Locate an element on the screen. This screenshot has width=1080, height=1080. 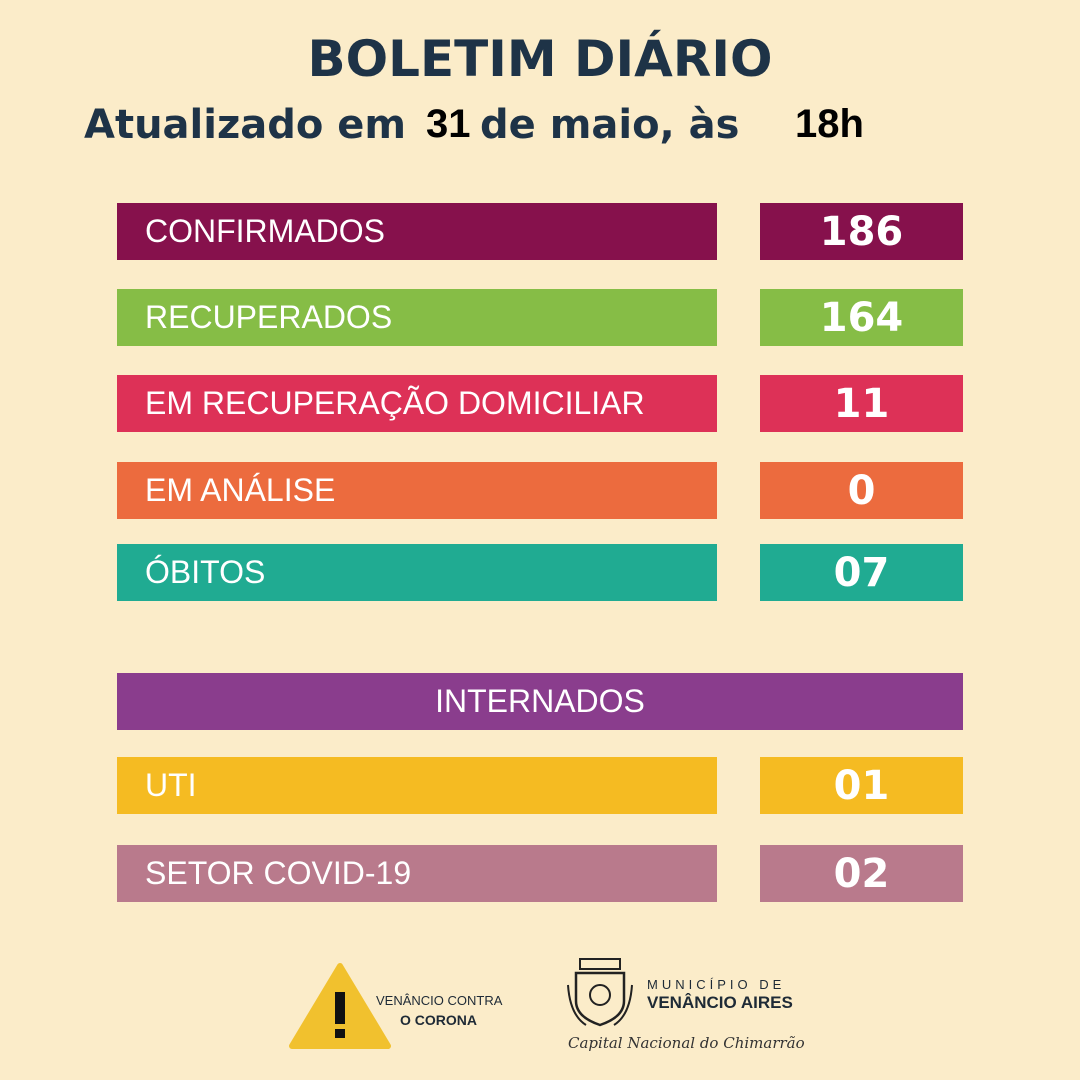
row-value: 11 is located at coordinates (861, 403).